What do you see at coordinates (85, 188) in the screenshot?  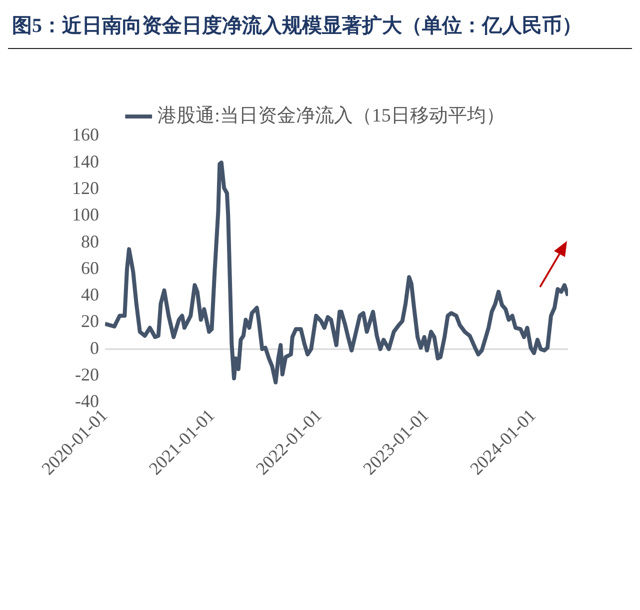 I see `y-tick-label: 120` at bounding box center [85, 188].